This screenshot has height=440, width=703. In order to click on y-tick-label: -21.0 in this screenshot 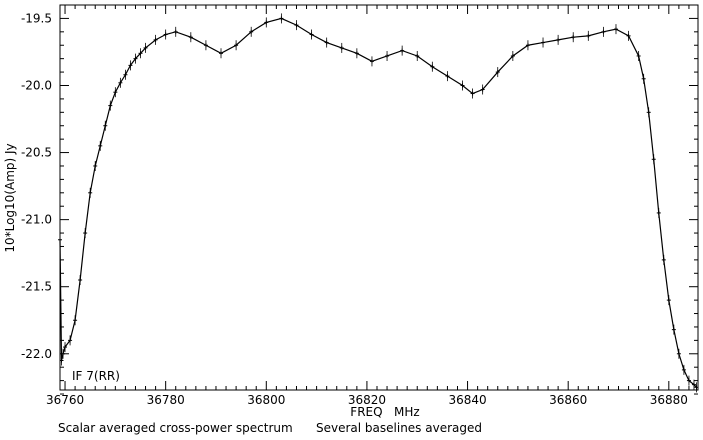, I will do `click(36, 220)`.